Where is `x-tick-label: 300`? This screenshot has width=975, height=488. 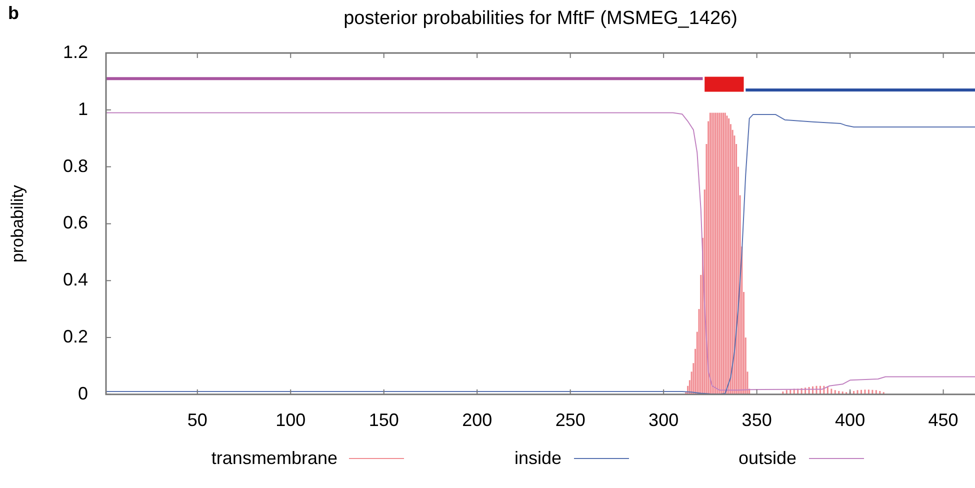 x-tick-label: 300 is located at coordinates (663, 420).